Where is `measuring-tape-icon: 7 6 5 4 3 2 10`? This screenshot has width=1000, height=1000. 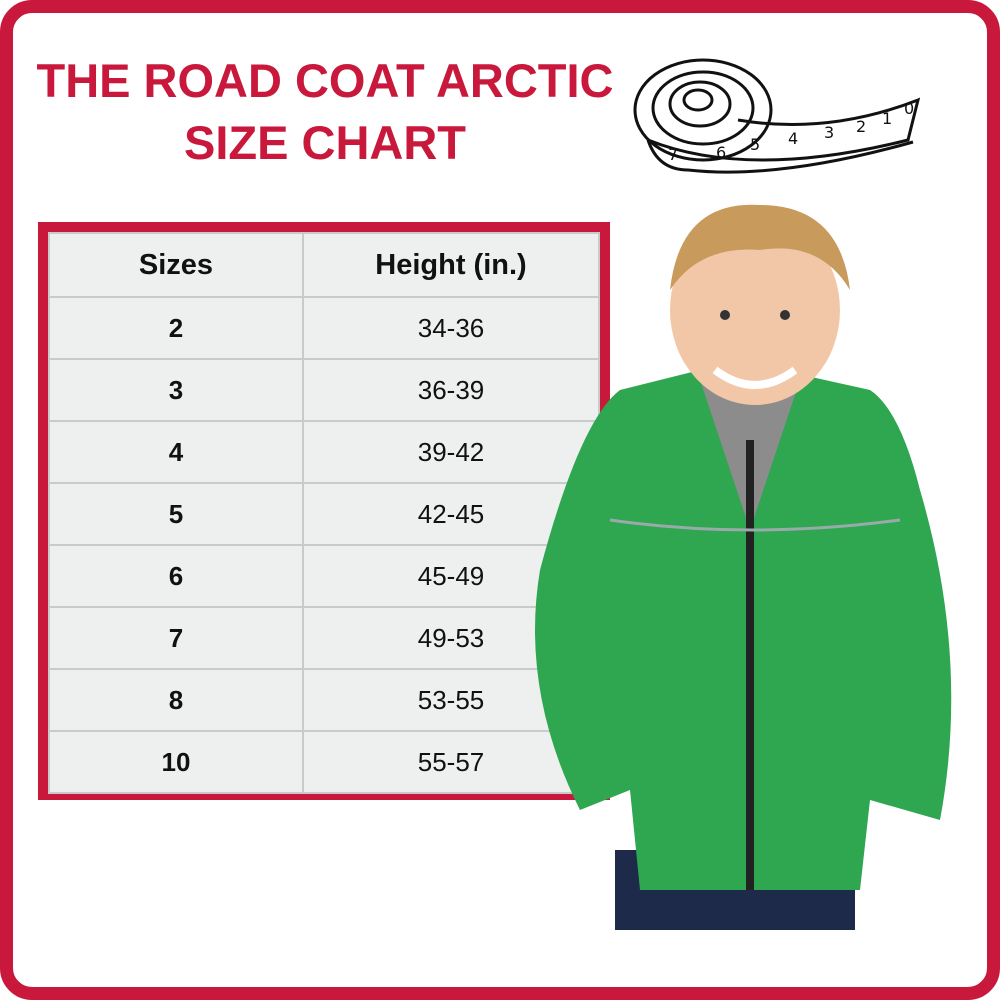 measuring-tape-icon: 7 6 5 4 3 2 10 is located at coordinates (777, 116).